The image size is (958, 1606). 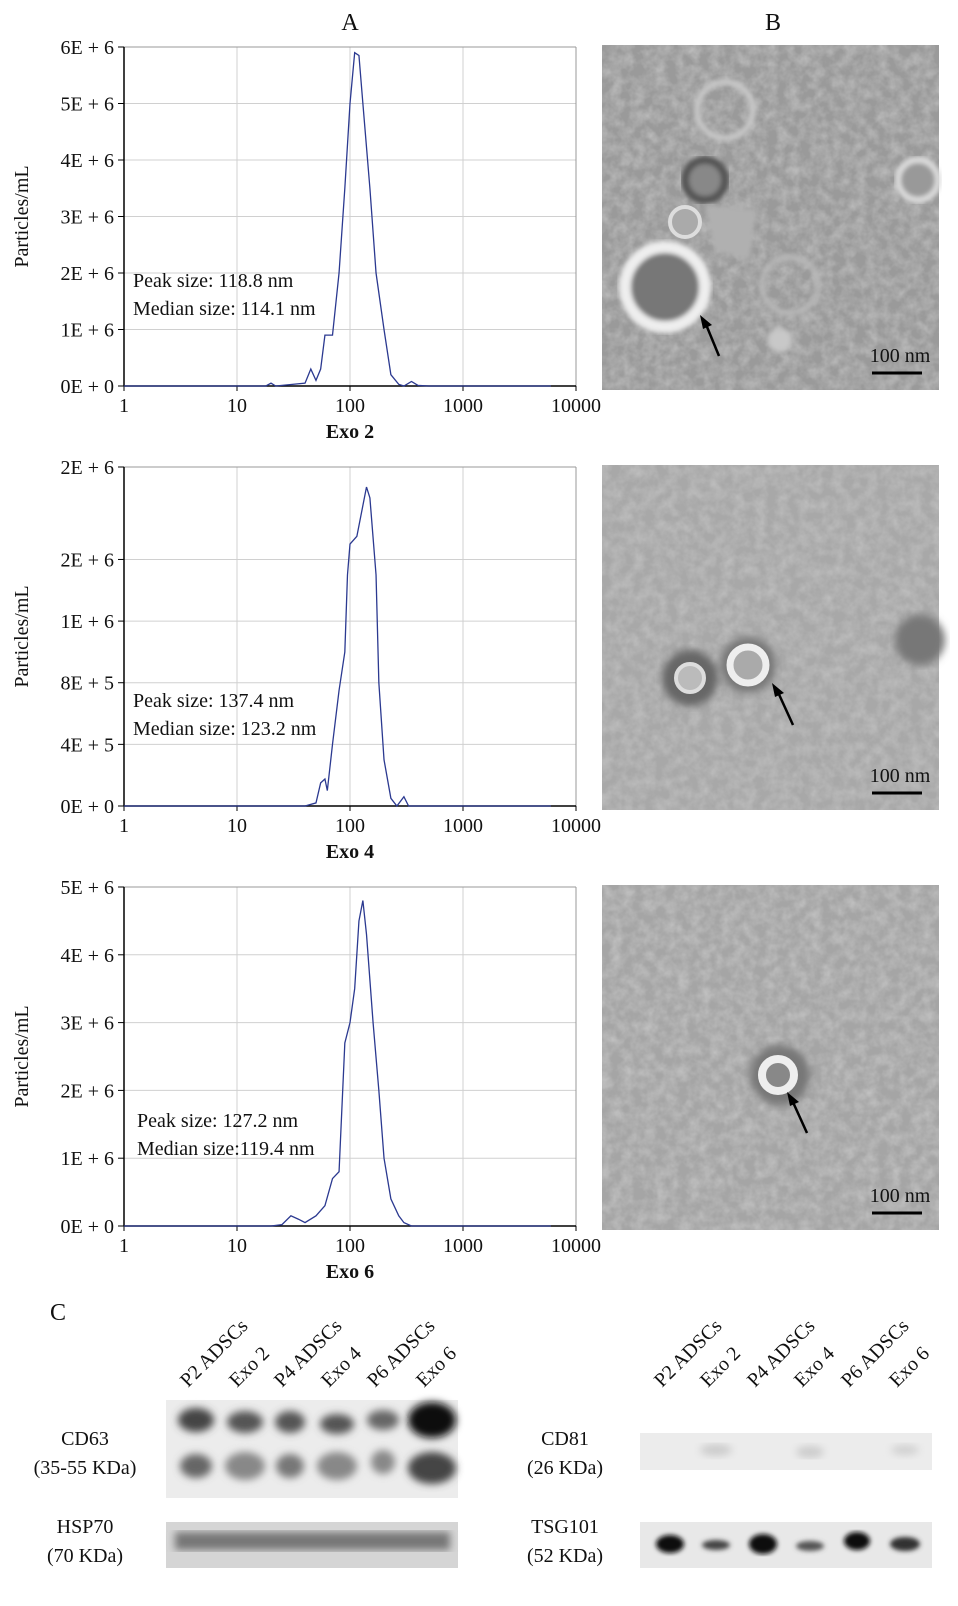 I want to click on blot-size: (26 KDa), so click(x=565, y=1468).